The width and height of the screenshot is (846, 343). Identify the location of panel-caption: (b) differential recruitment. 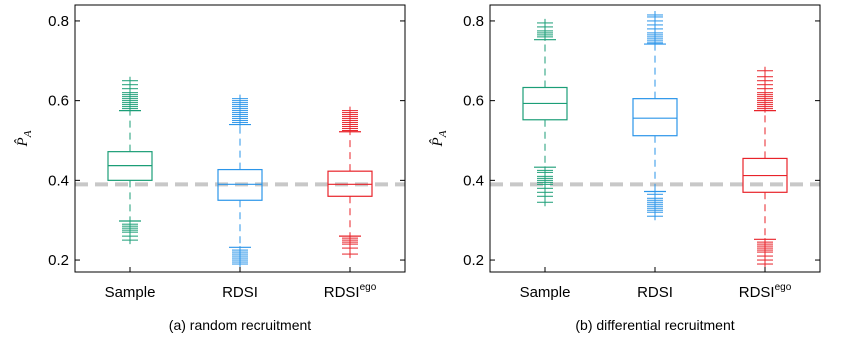
(654, 325).